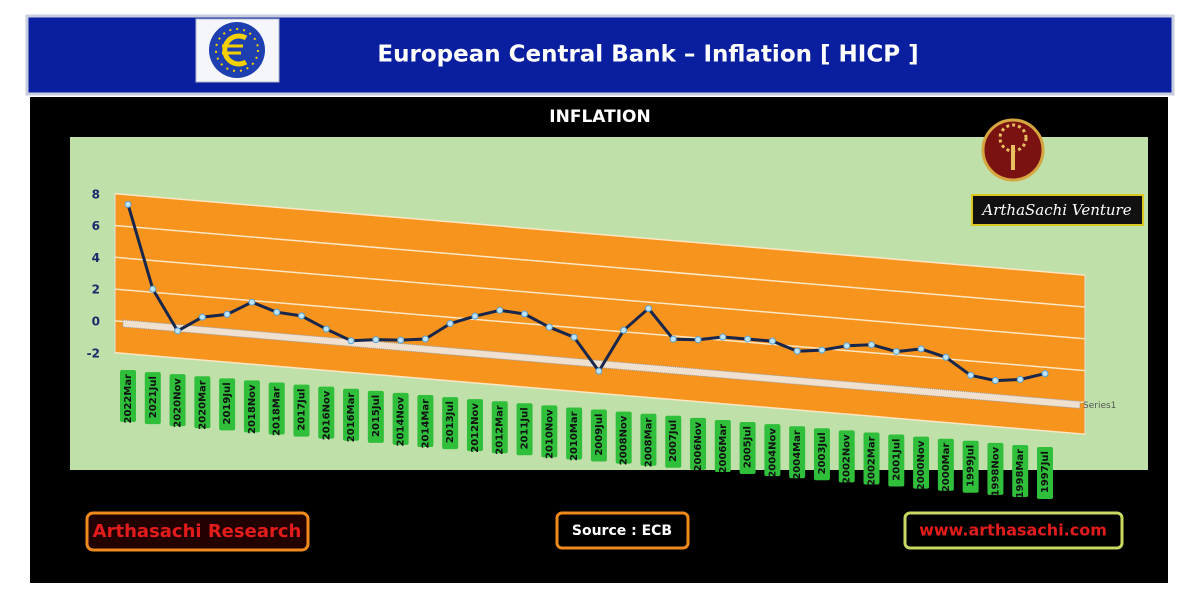  What do you see at coordinates (995, 471) in the screenshot?
I see `x-tick-label: 1998Nov` at bounding box center [995, 471].